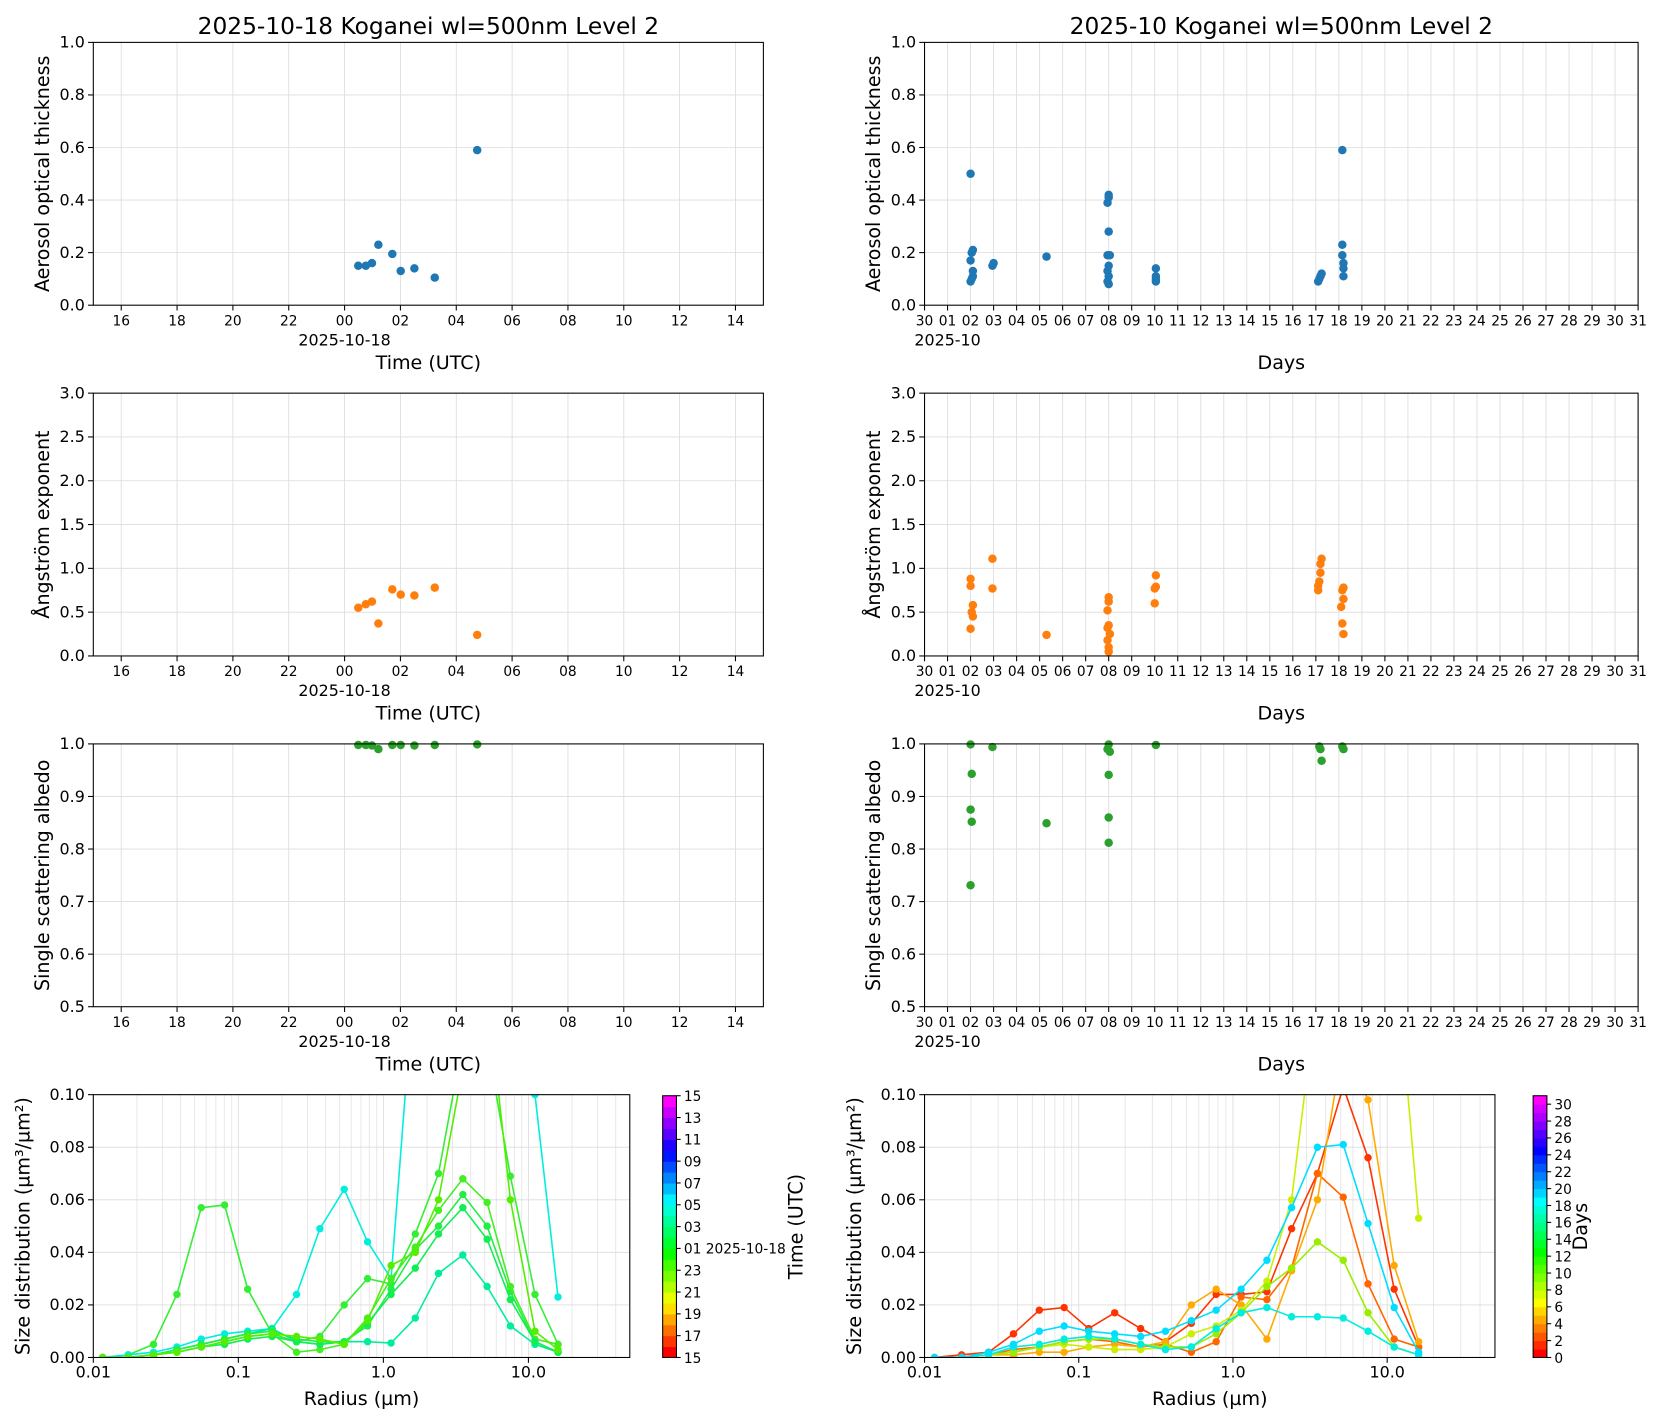 The image size is (1654, 1420). I want to click on y-tick-label: 1.5, so click(72, 524).